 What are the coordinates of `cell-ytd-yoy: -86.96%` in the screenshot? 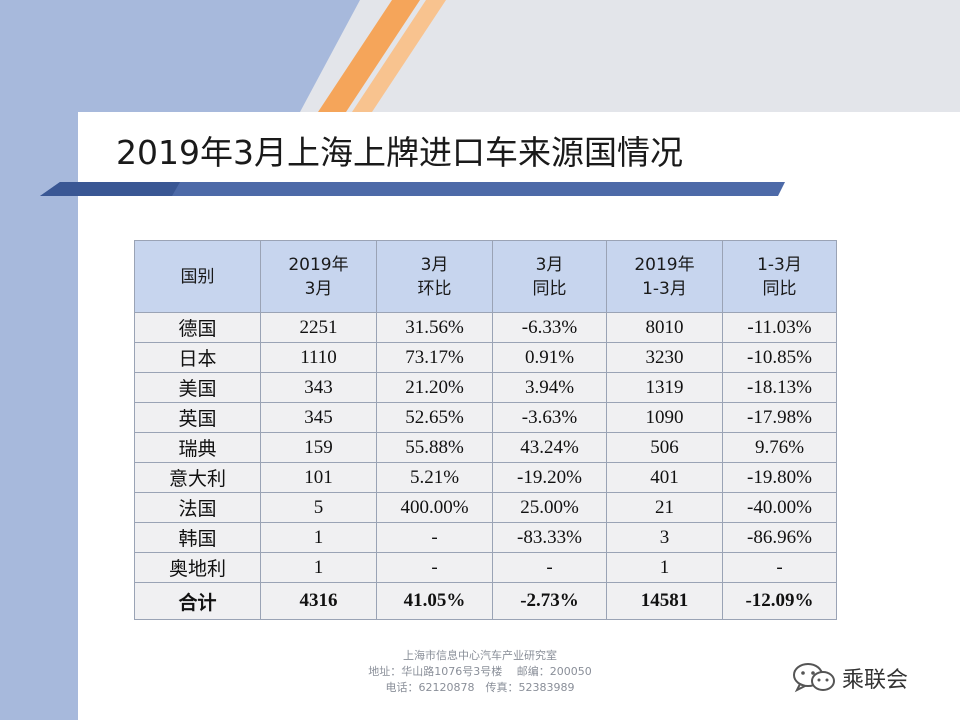 It's located at (779, 537).